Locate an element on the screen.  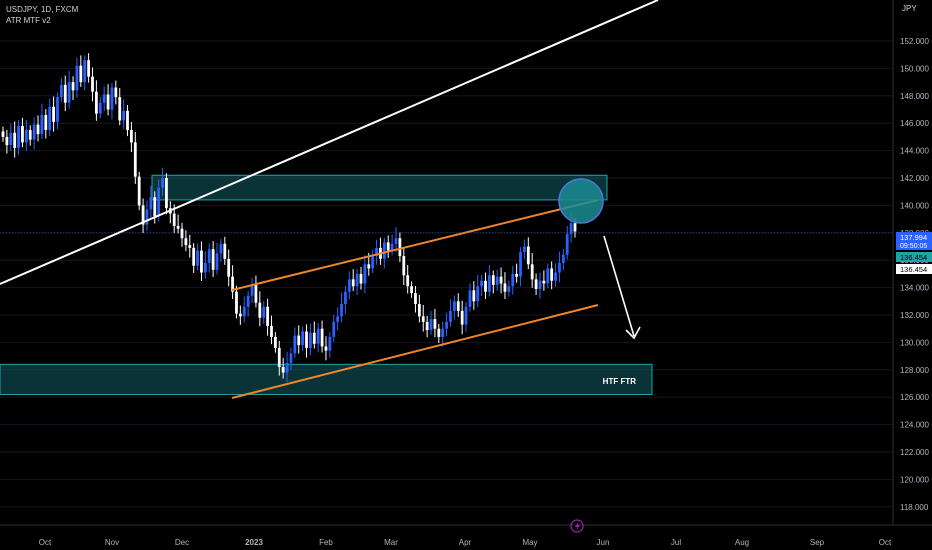
symbol-legend: USDJPY, 1D, FXCM is located at coordinates (42, 9).